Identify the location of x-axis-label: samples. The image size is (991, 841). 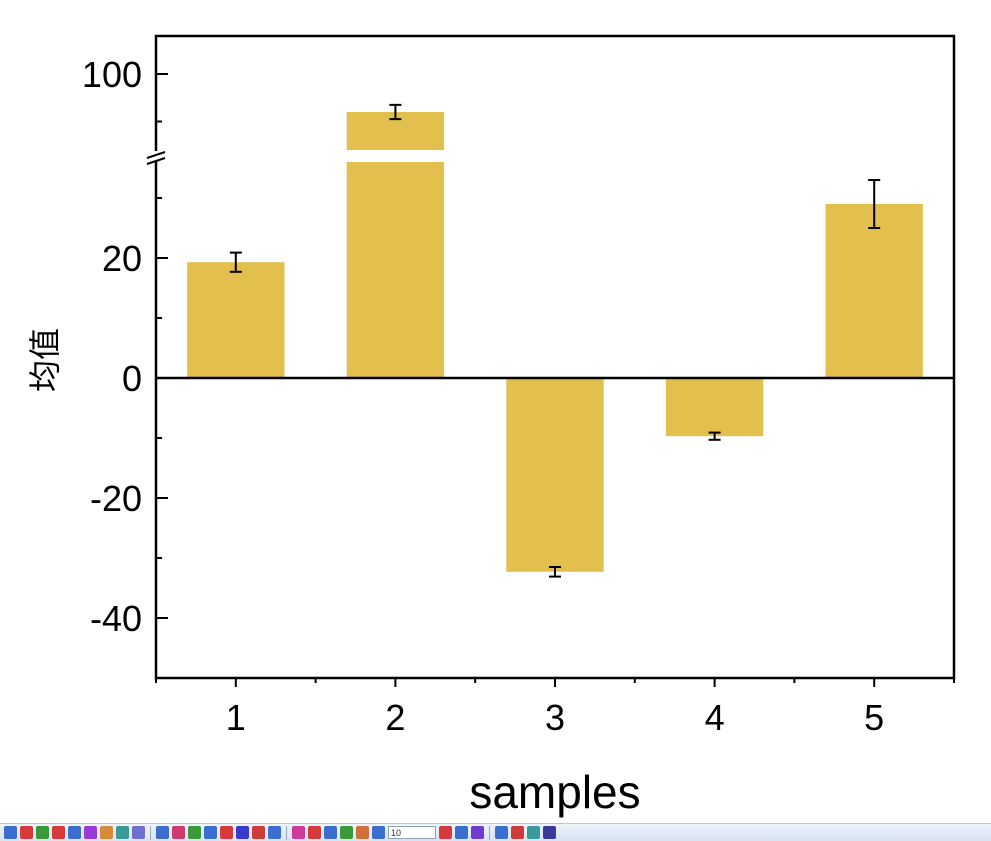
(554, 792).